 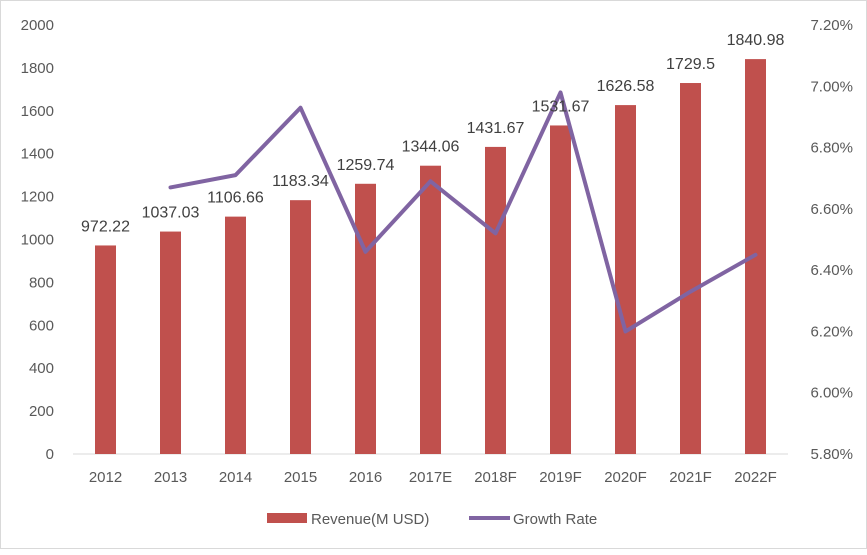 What do you see at coordinates (105, 226) in the screenshot?
I see `revenue-data-label: 972.22` at bounding box center [105, 226].